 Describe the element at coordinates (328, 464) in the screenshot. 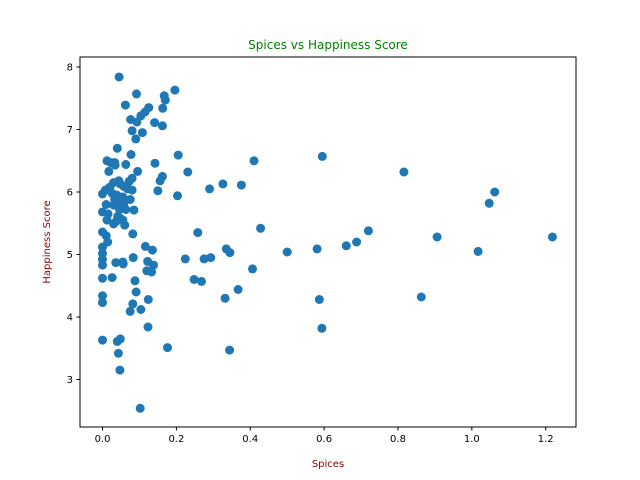

I see `x-axis-label: Spices` at that location.